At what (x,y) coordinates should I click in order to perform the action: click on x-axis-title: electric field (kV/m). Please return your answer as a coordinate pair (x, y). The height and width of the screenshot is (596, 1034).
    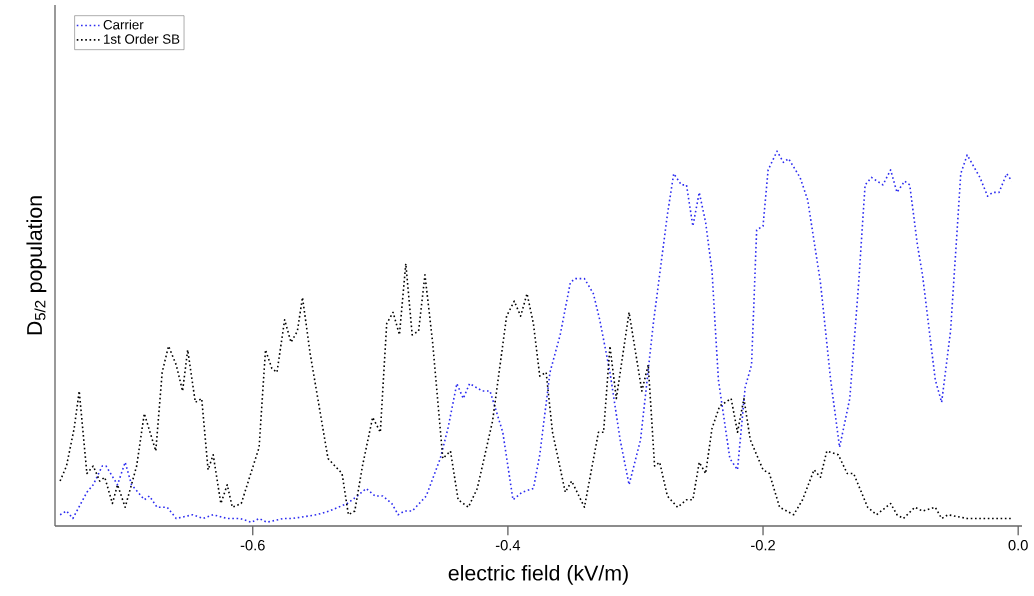
    Looking at the image, I should click on (538, 574).